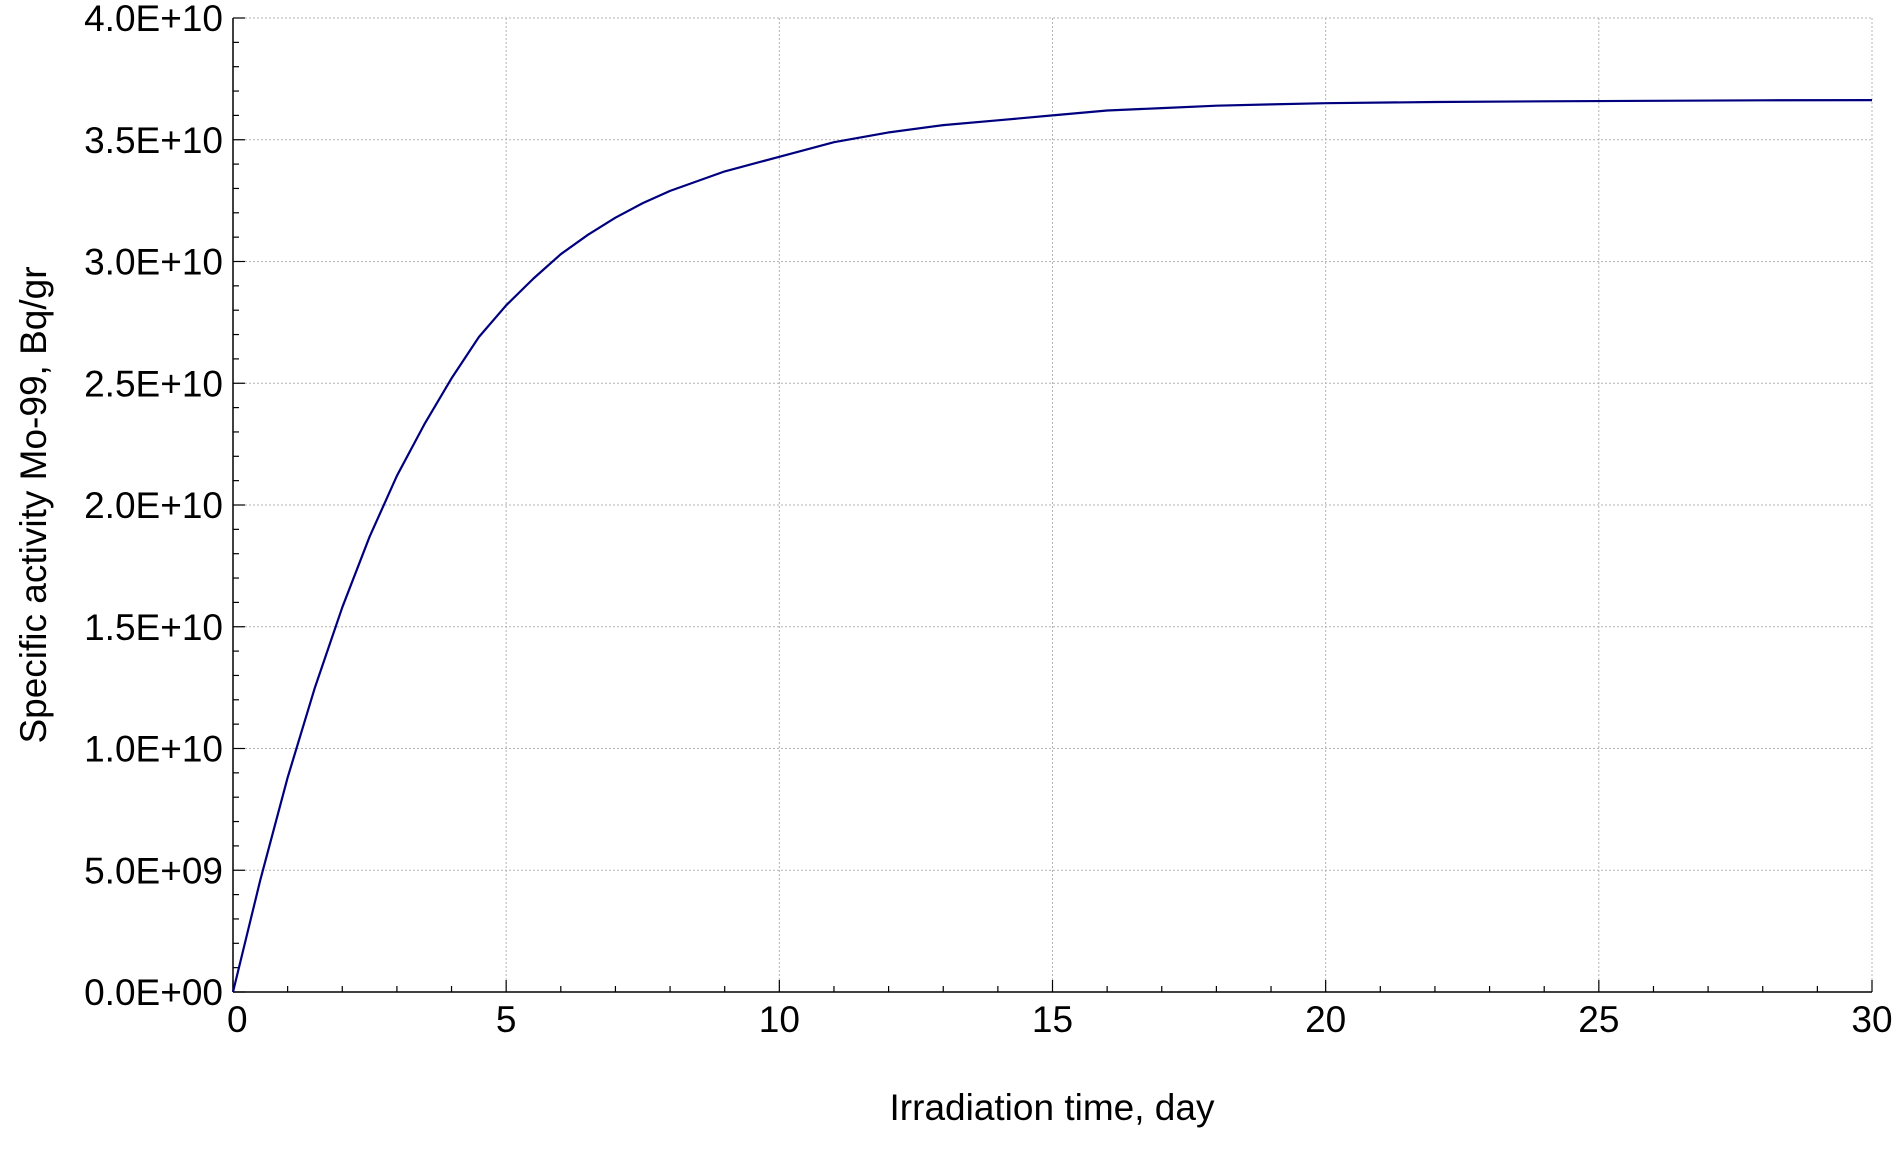  Describe the element at coordinates (153, 749) in the screenshot. I see `y-tick-label: 1.0E+10` at that location.